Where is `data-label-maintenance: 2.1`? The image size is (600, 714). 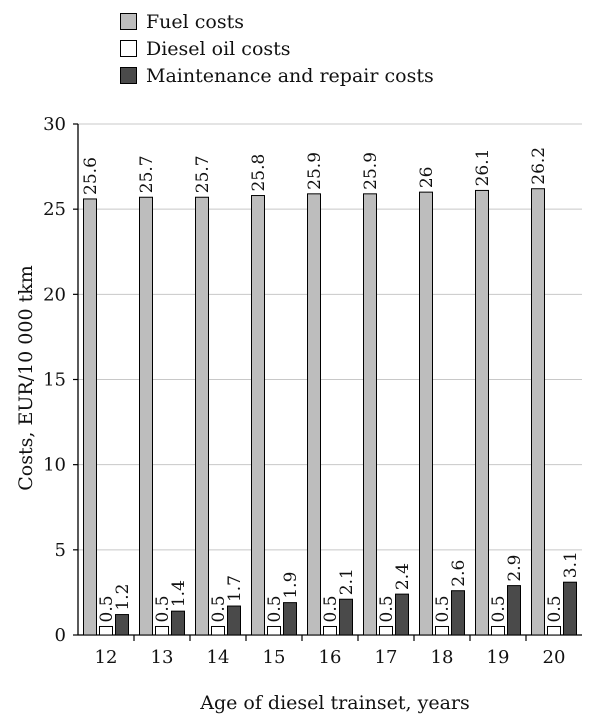 data-label-maintenance: 2.1 is located at coordinates (347, 581).